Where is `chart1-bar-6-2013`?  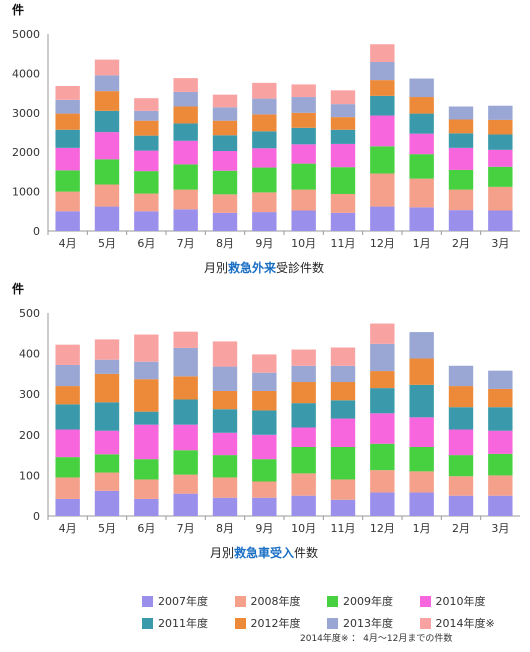 chart1-bar-6-2013 is located at coordinates (264, 106).